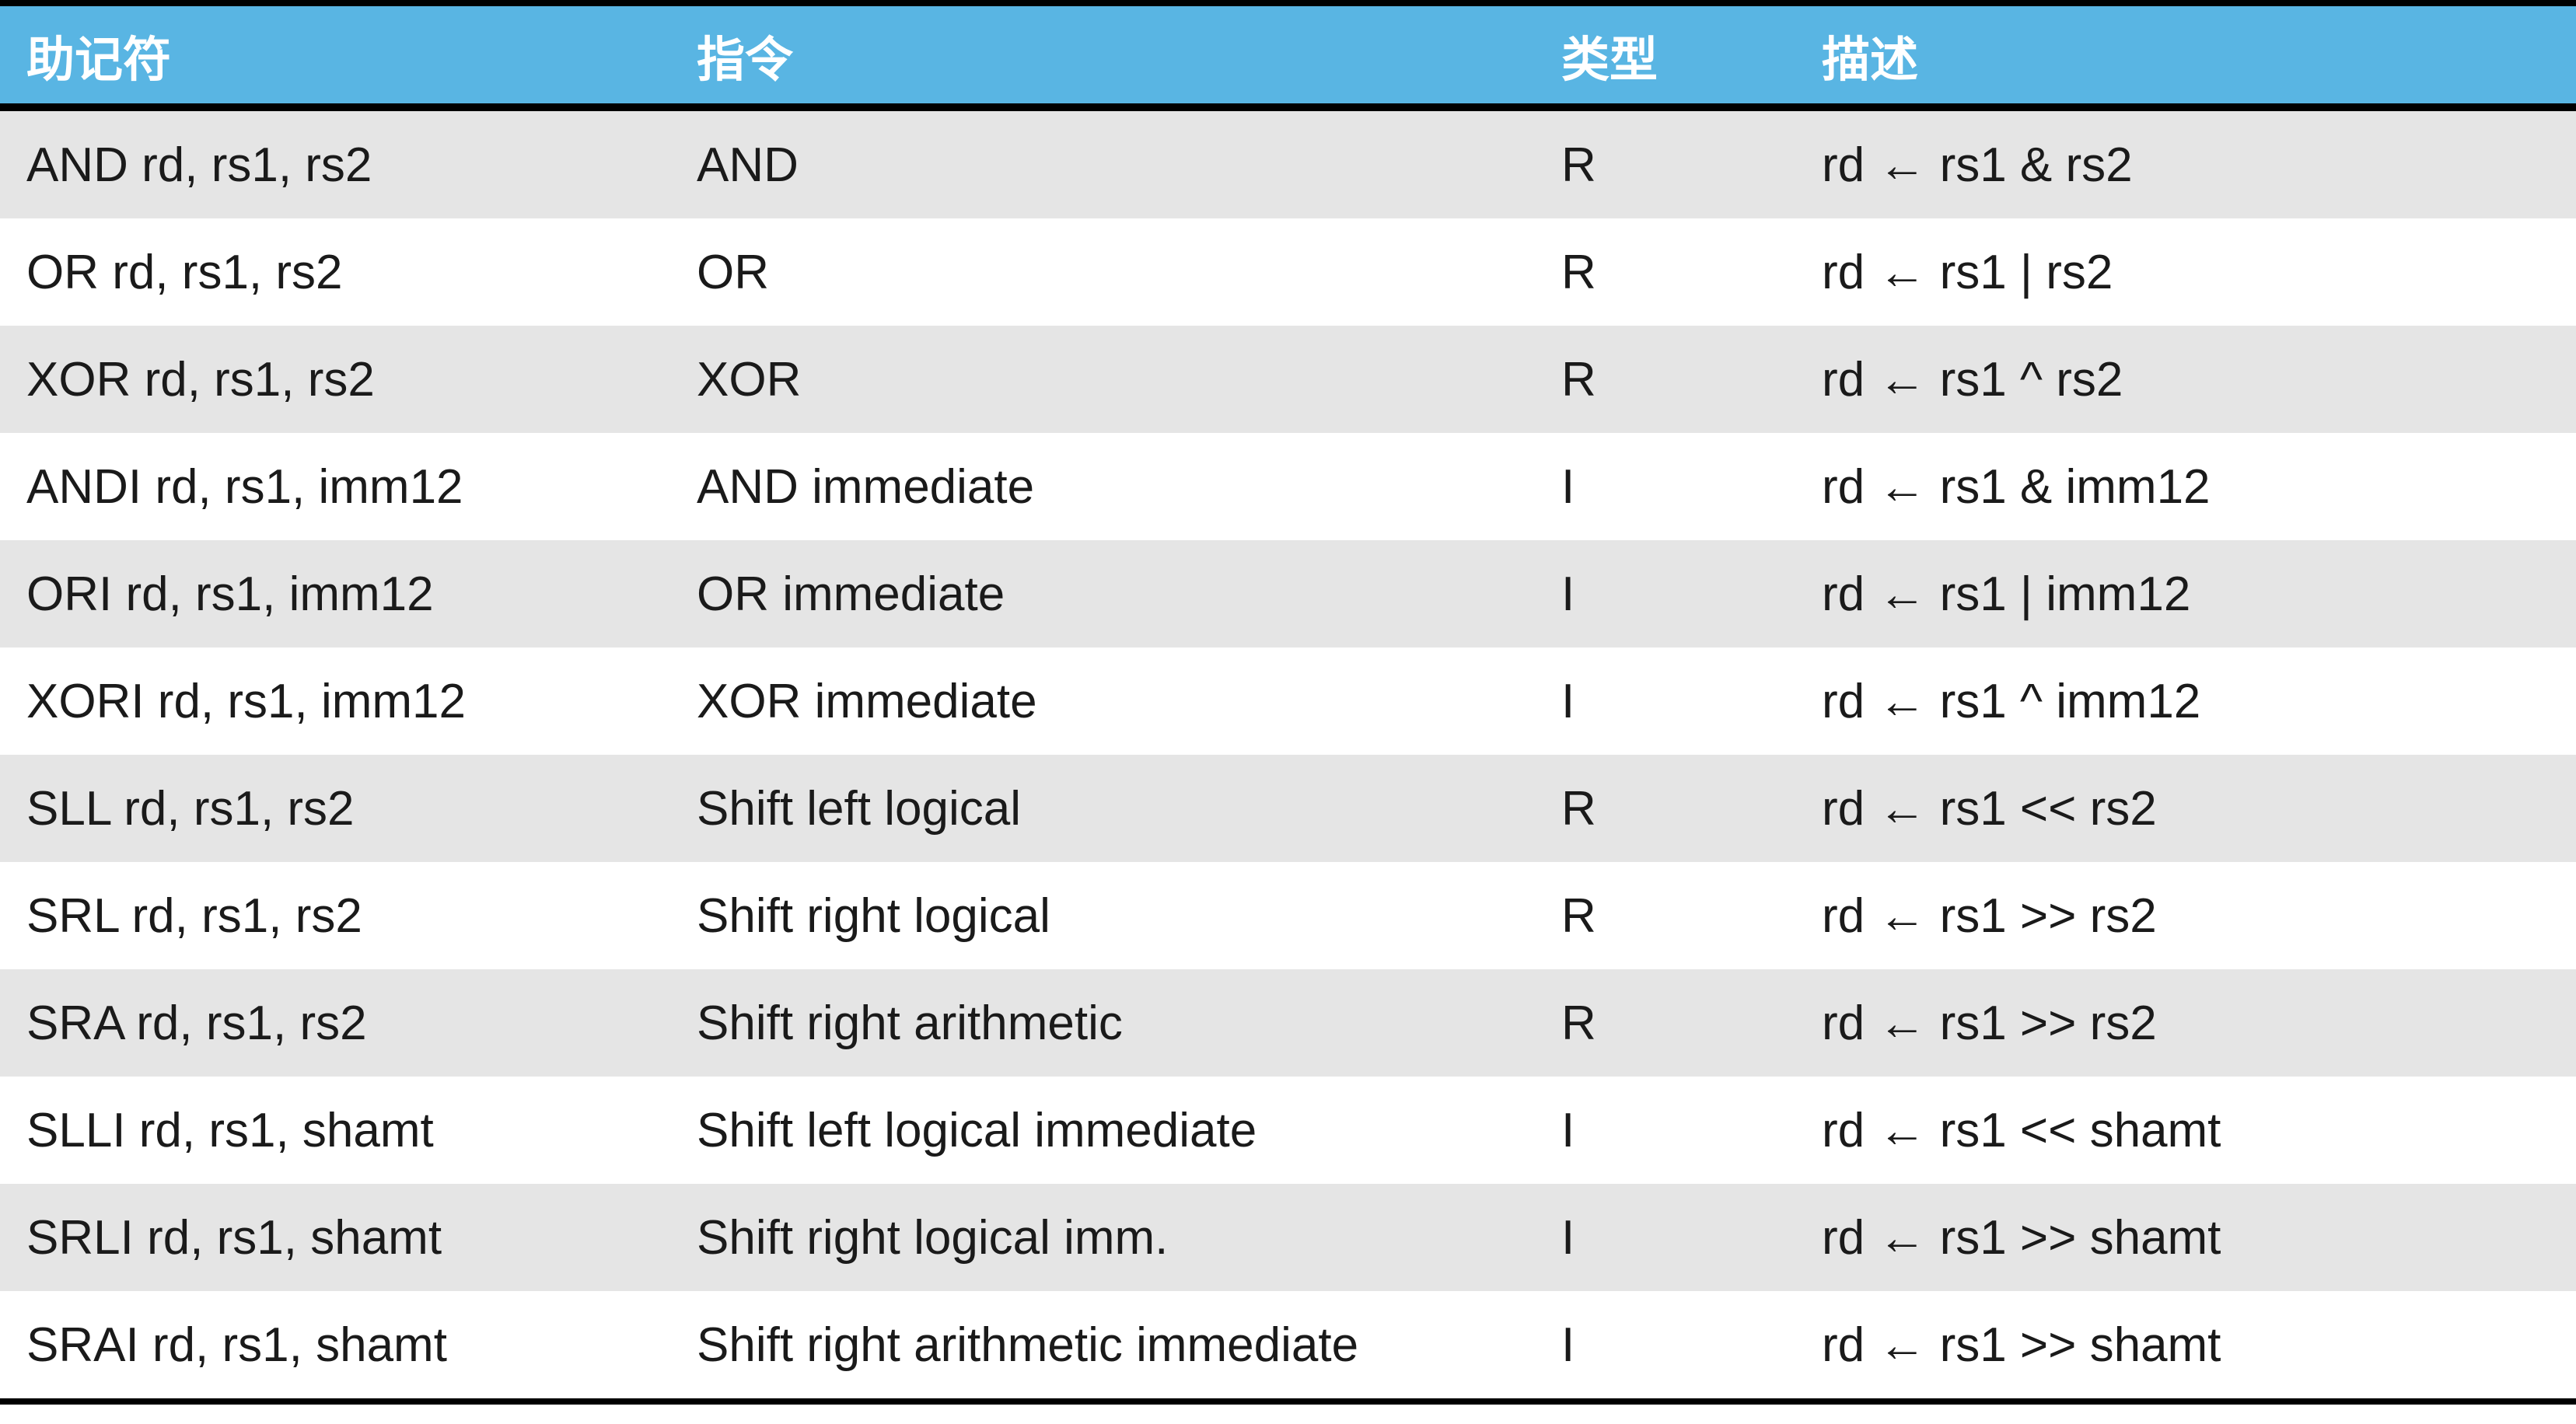 The image size is (2576, 1424). I want to click on table-row: OR rd, rs1, rs2 OR R rd ← rs1 | rs2, so click(1288, 272).